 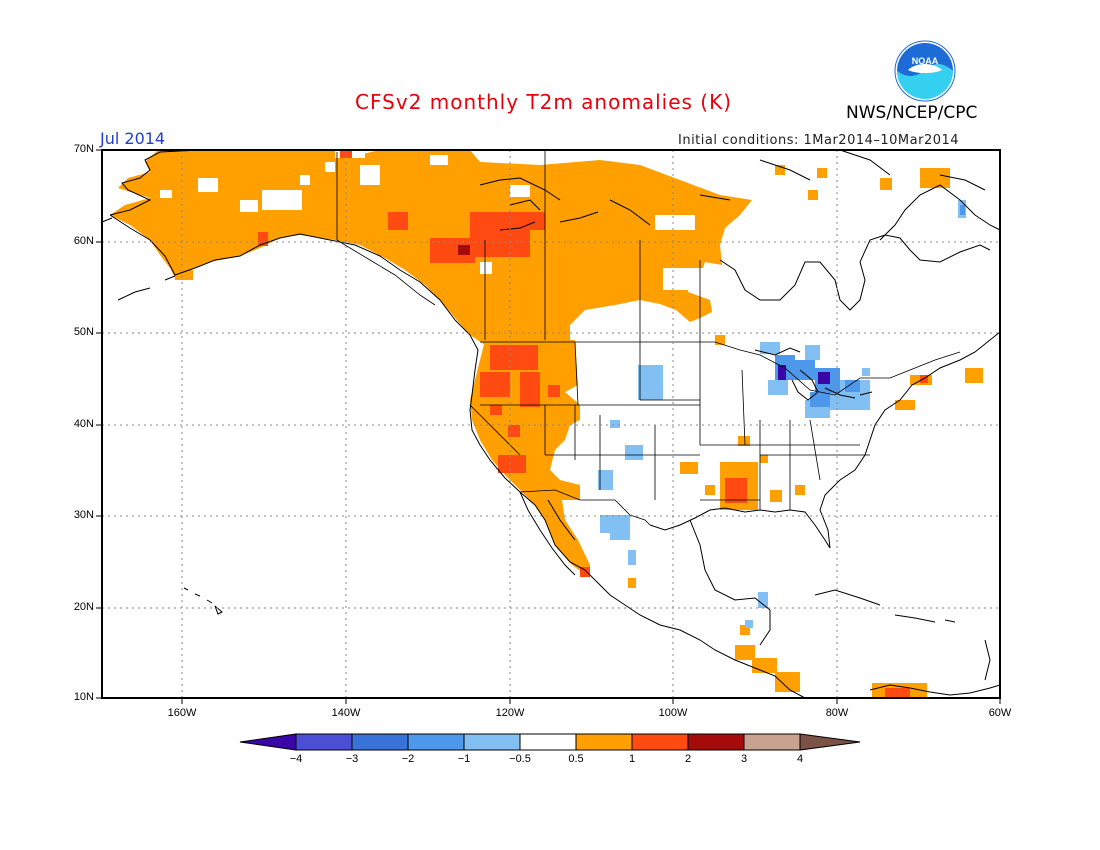 I want to click on colorbar-label-neg4: −4, so click(x=296, y=759).